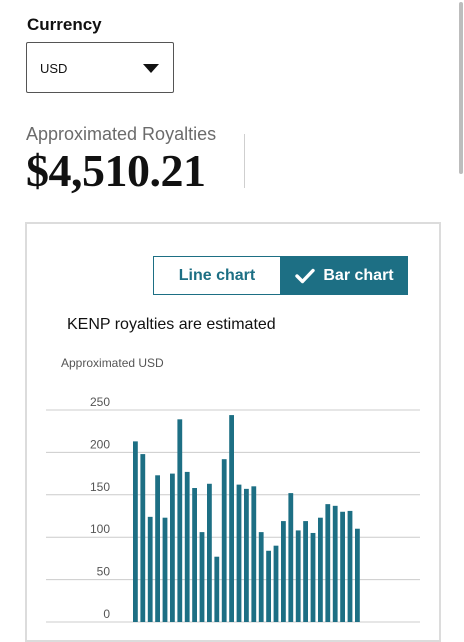  Describe the element at coordinates (64, 24) in the screenshot. I see `currency-label: Currency` at that location.